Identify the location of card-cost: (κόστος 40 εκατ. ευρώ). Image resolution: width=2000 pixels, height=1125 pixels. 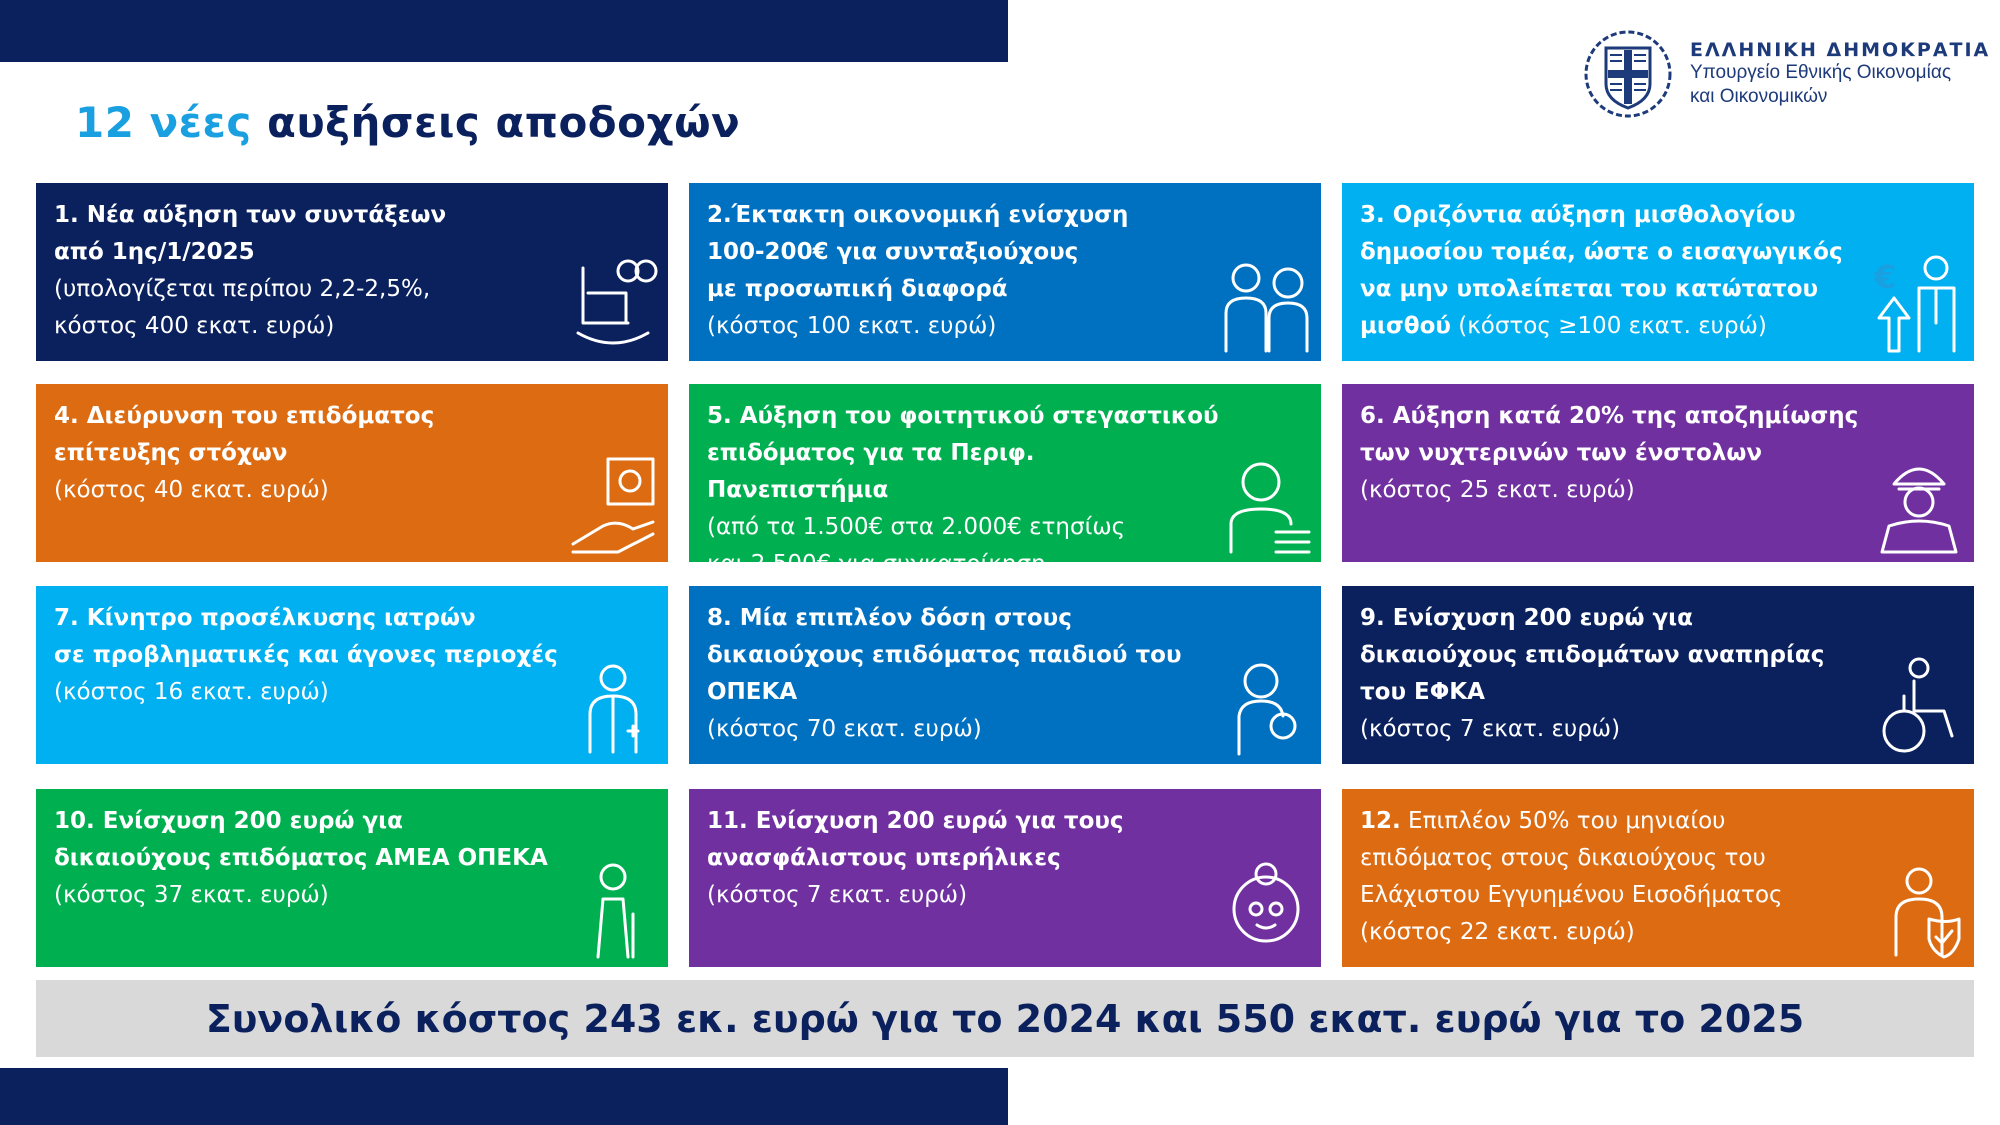
(191, 490).